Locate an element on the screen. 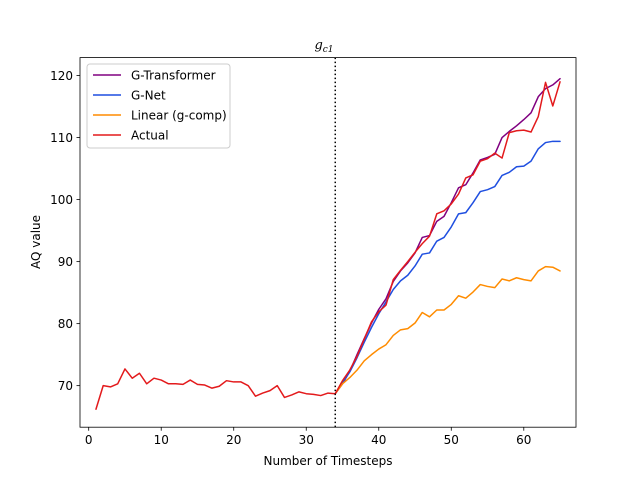 The width and height of the screenshot is (640, 480). legend-label-actual: Actual is located at coordinates (150, 135).